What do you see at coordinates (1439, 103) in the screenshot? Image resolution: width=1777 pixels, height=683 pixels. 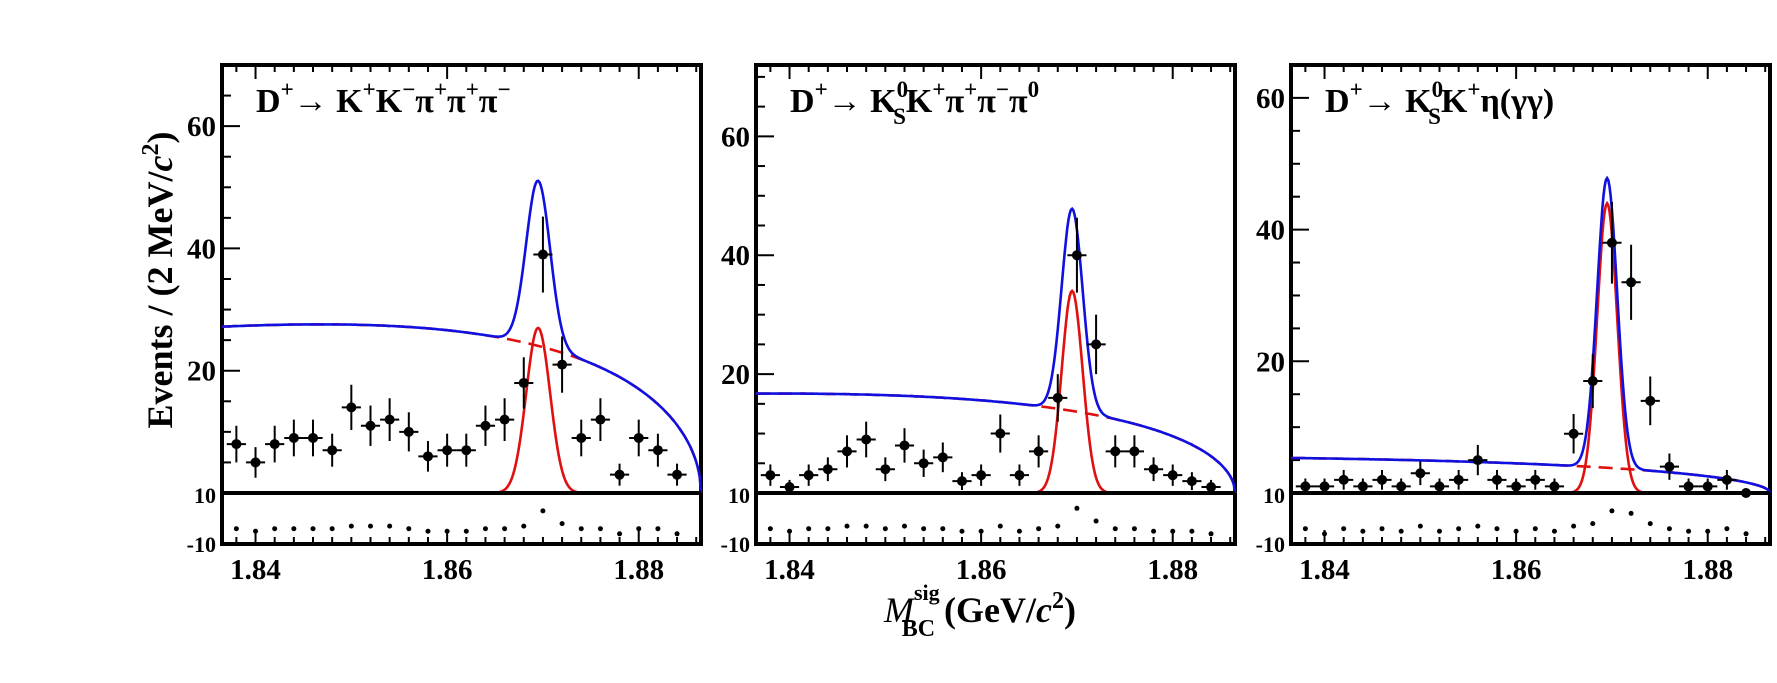 I see `panel-title: D+→ K0 SK+η(γγ)` at bounding box center [1439, 103].